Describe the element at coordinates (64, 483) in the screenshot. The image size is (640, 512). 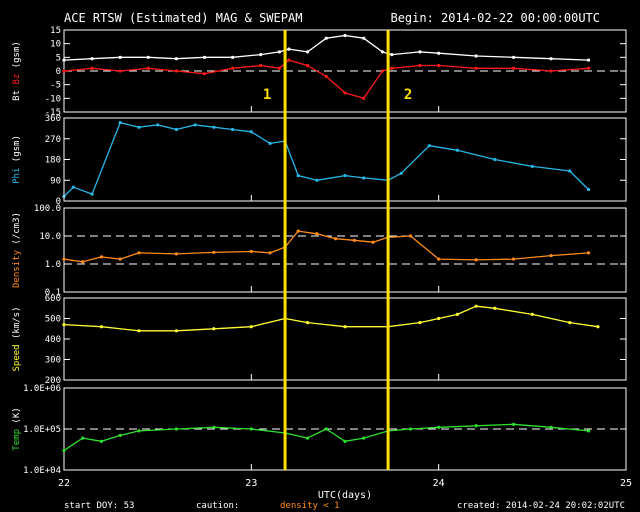
I see `x-tick-label: 22` at that location.